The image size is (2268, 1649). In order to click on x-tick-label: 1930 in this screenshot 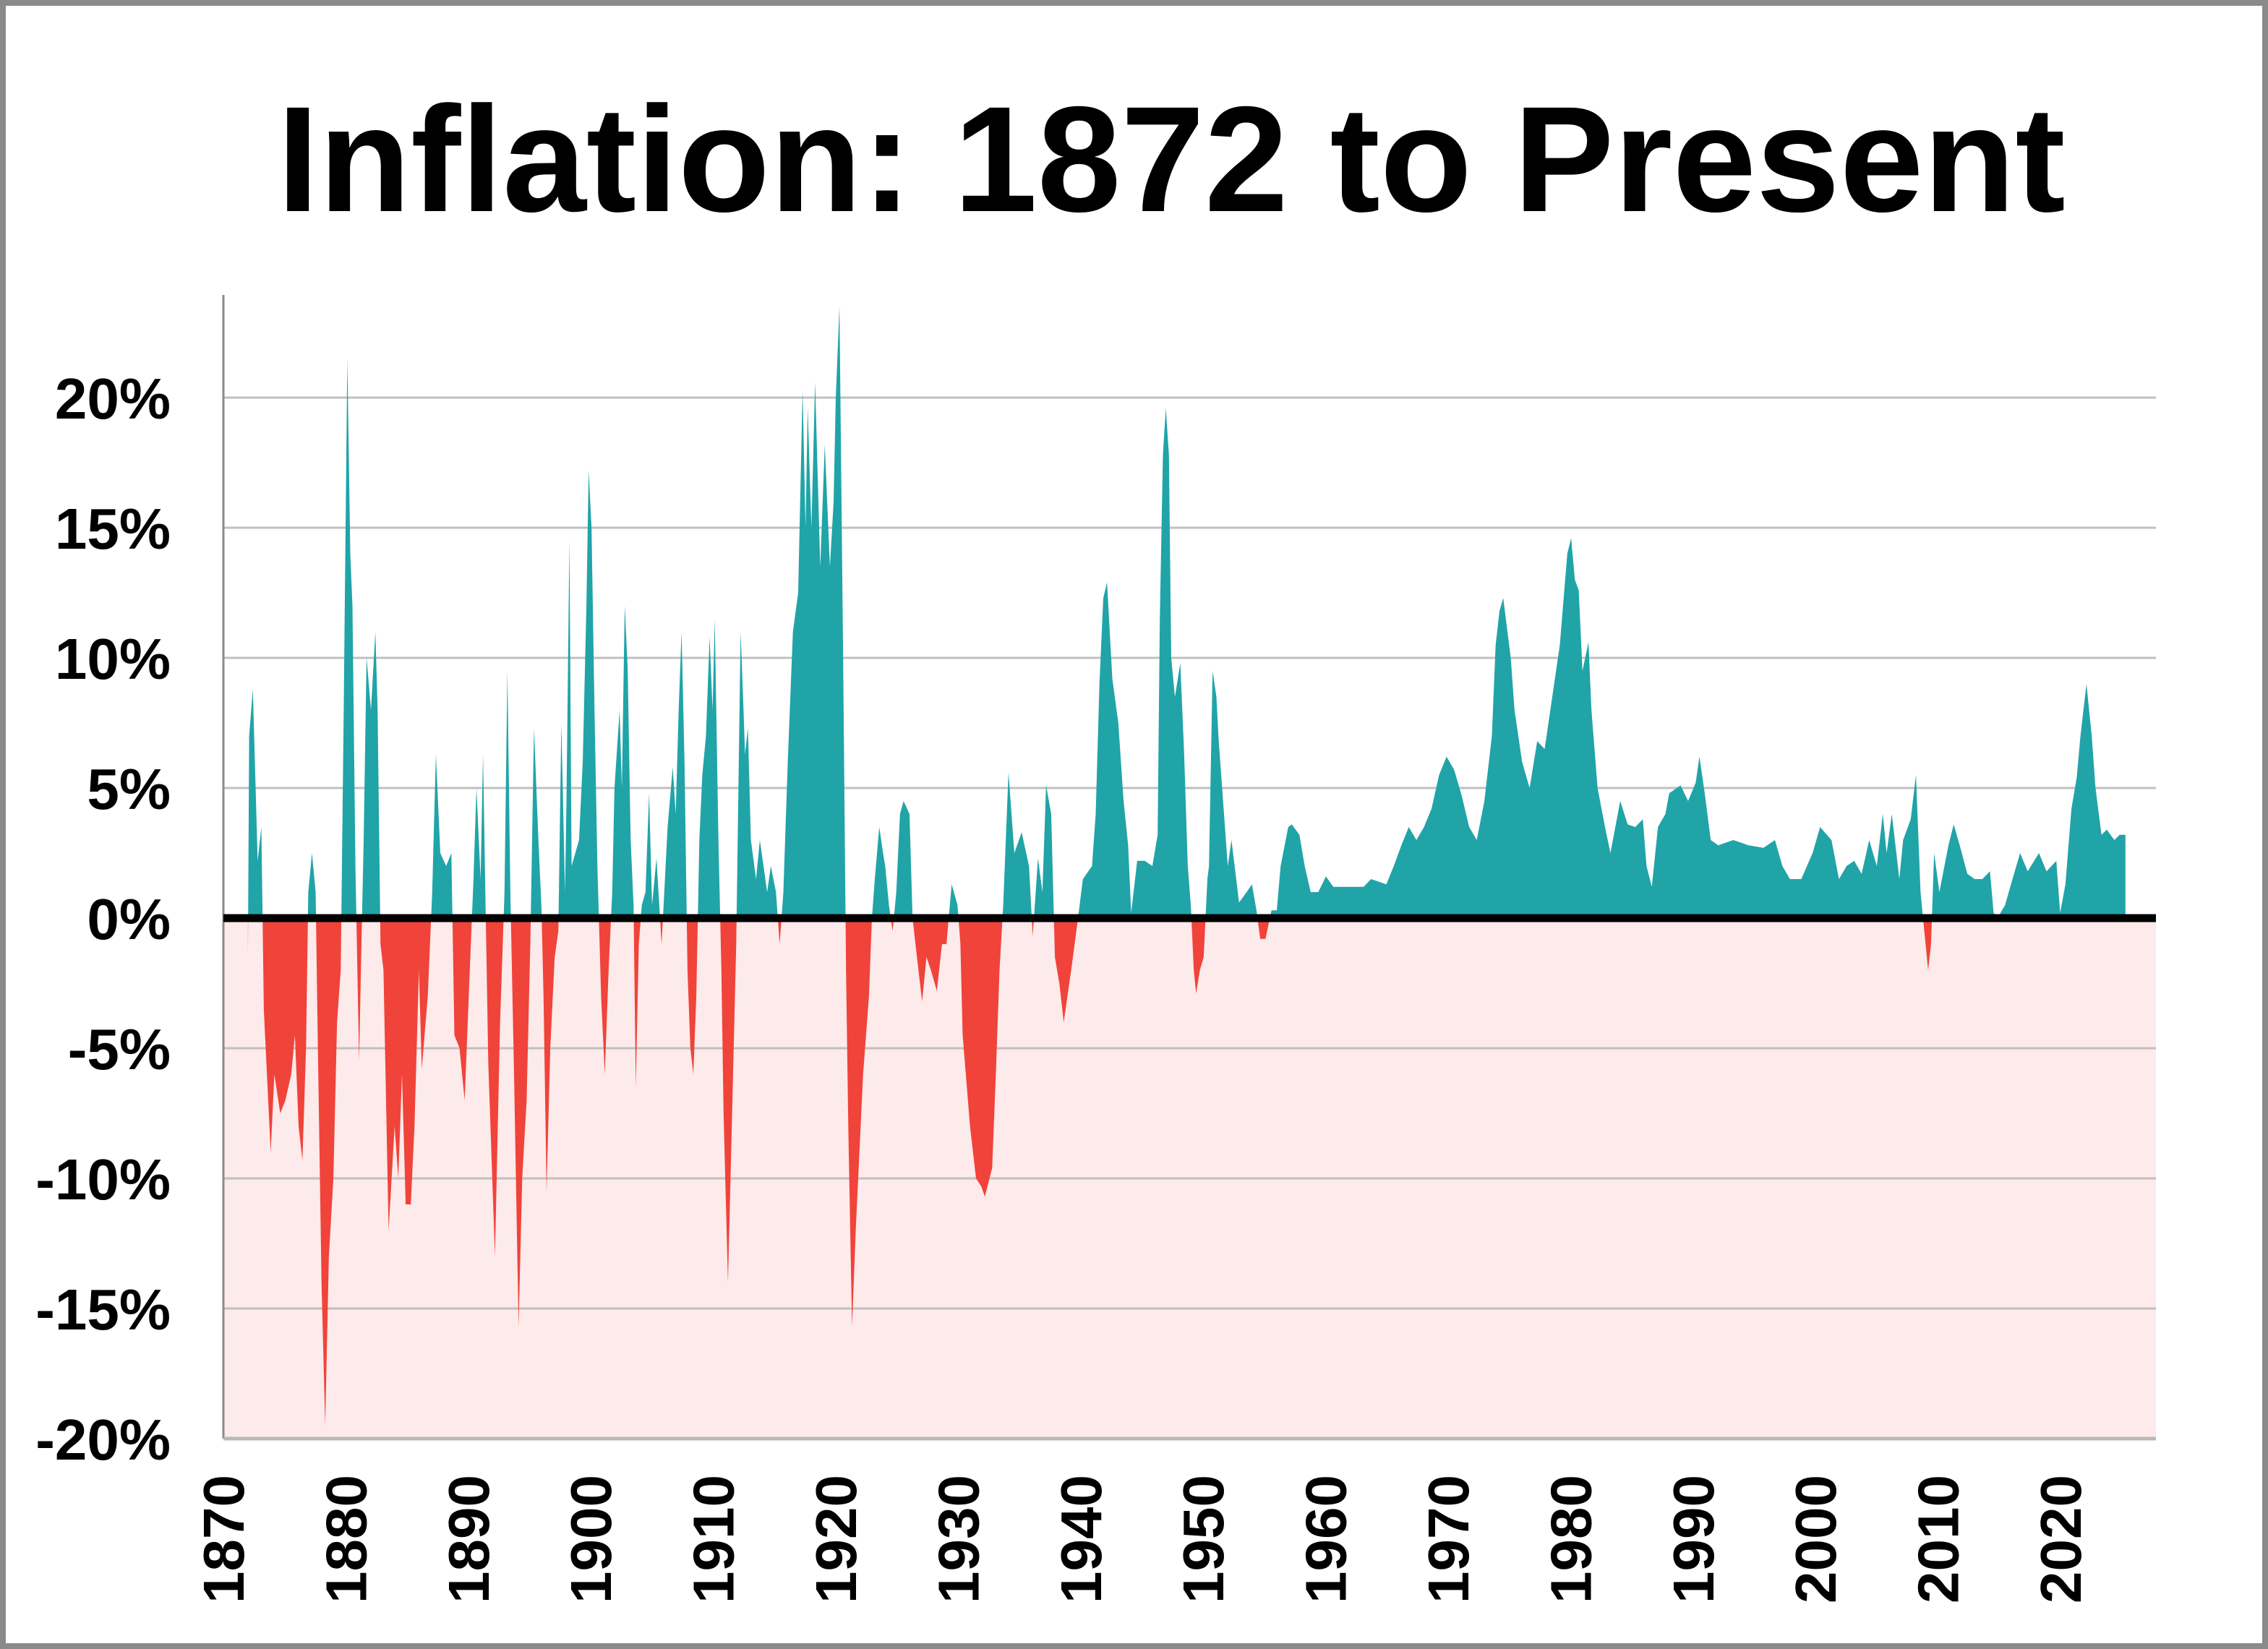, I will do `click(958, 1539)`.